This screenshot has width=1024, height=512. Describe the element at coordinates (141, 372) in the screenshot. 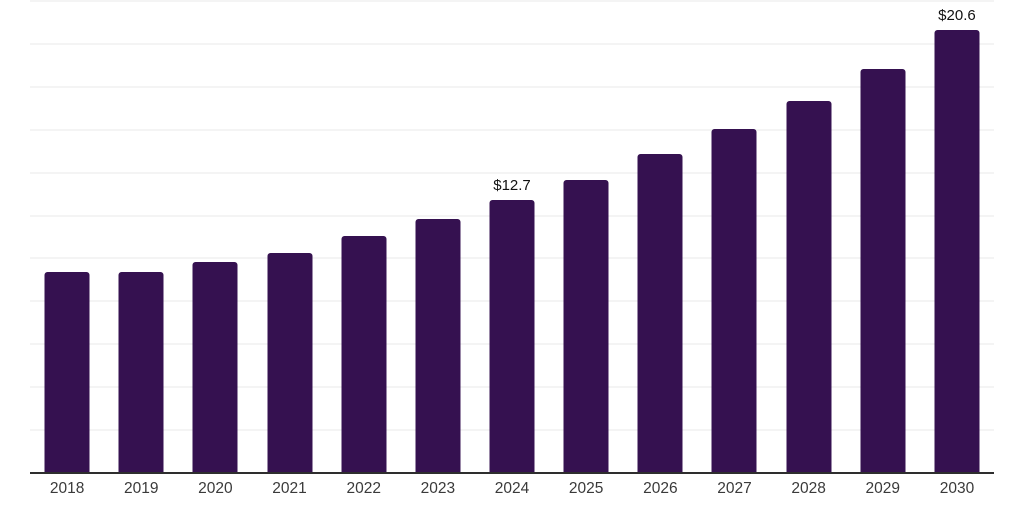

I see `bar-2019` at that location.